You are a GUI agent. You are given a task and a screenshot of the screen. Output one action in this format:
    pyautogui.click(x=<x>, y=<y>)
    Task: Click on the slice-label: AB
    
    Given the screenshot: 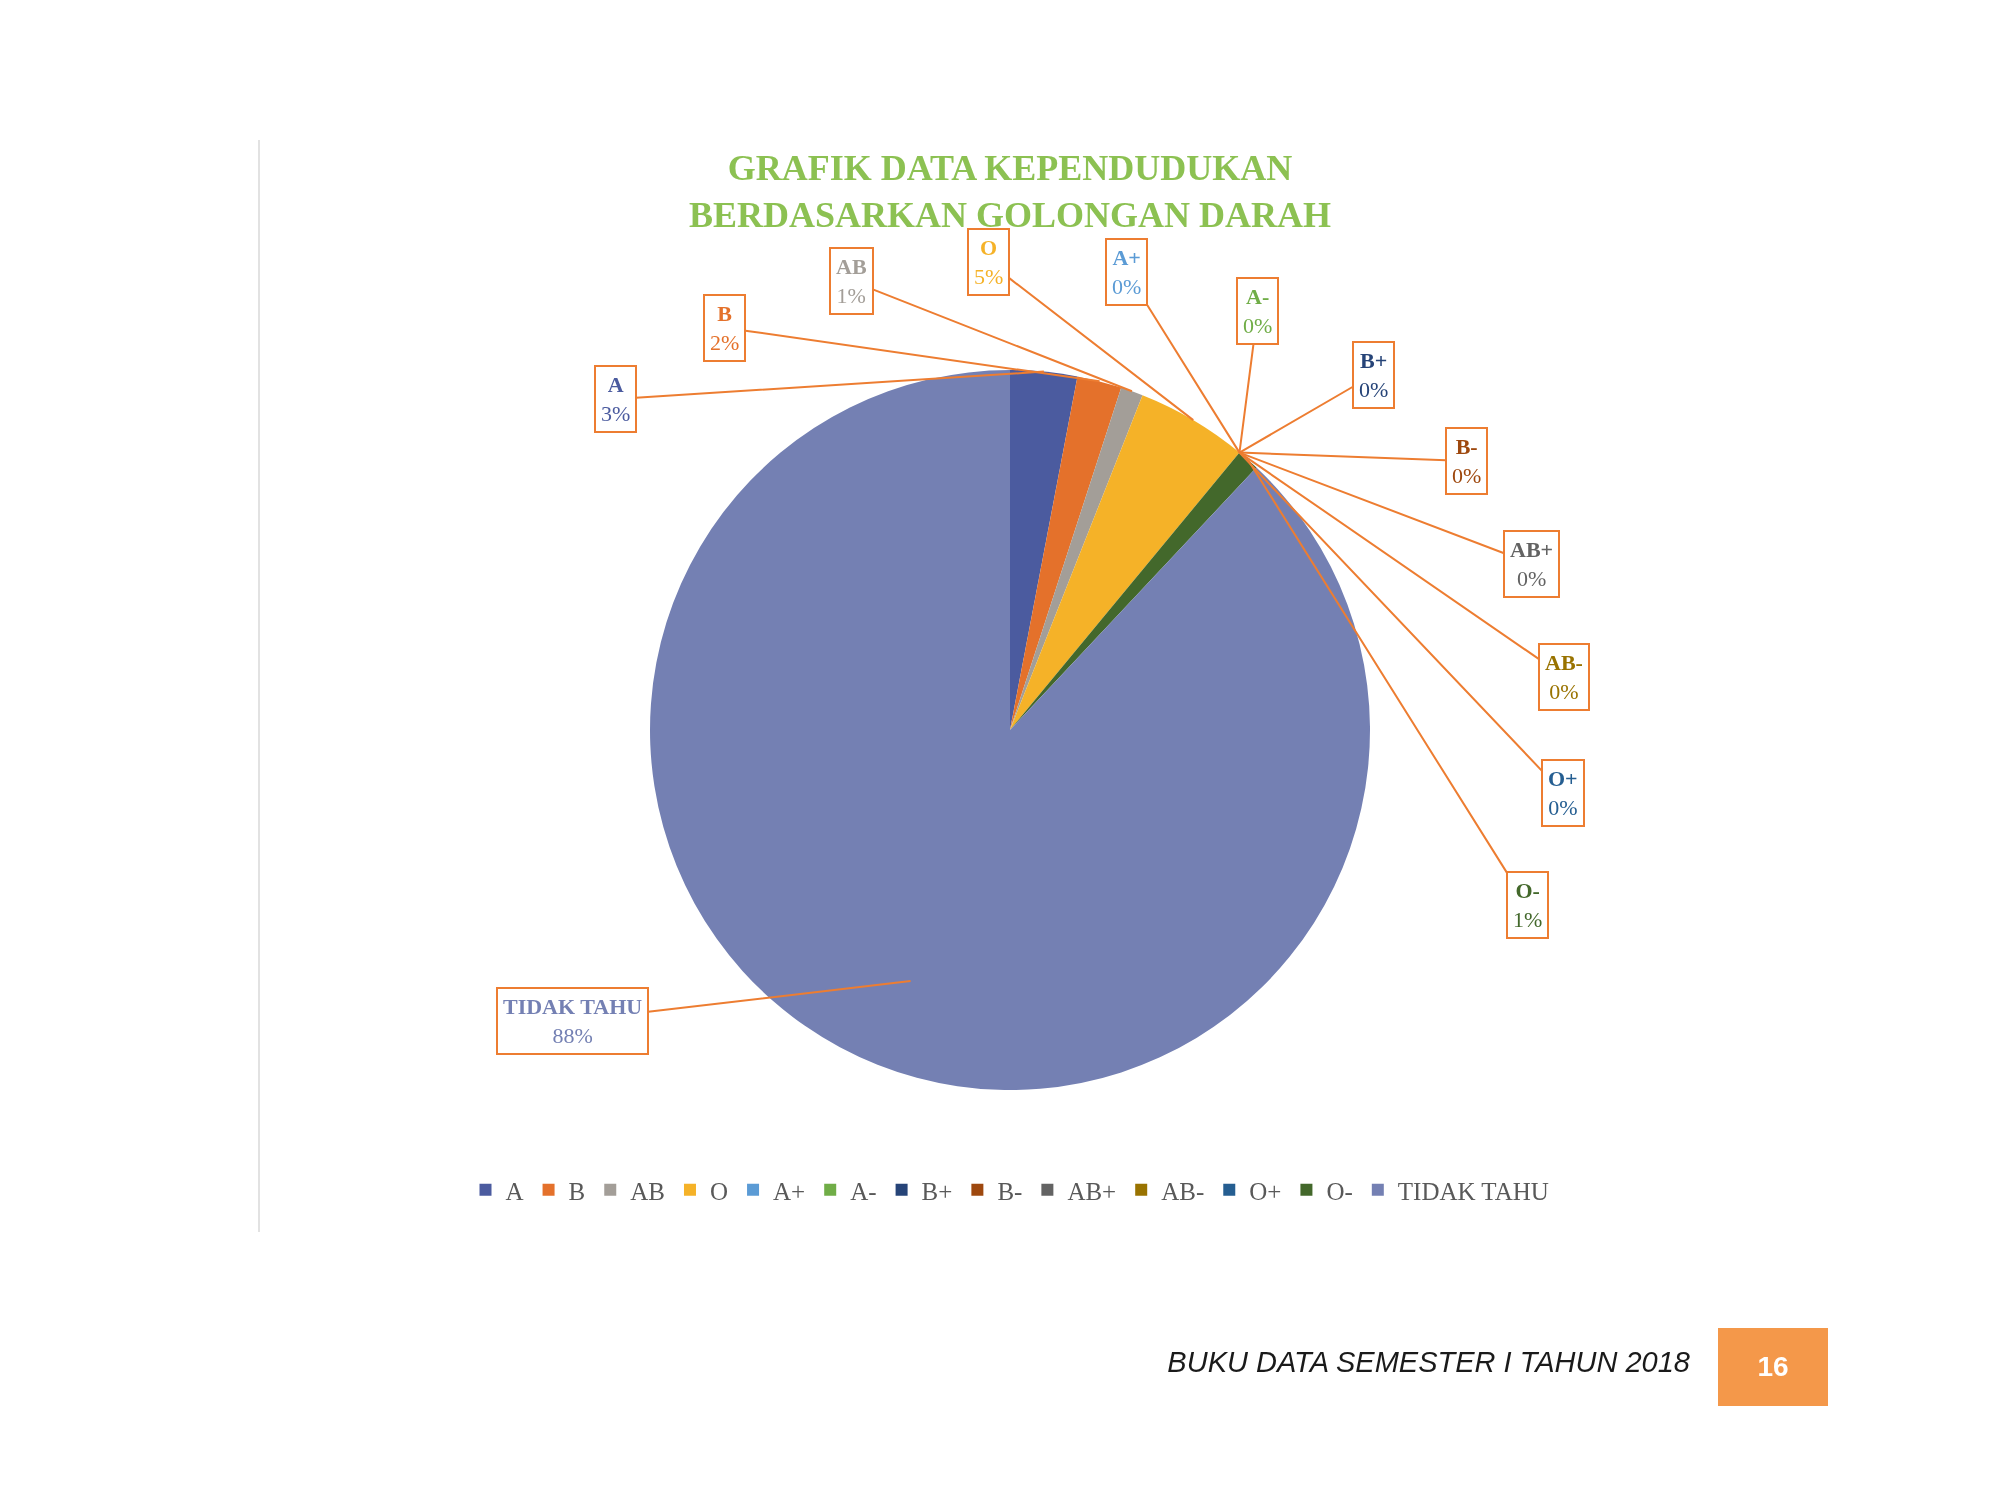 What is the action you would take?
    pyautogui.click(x=851, y=266)
    